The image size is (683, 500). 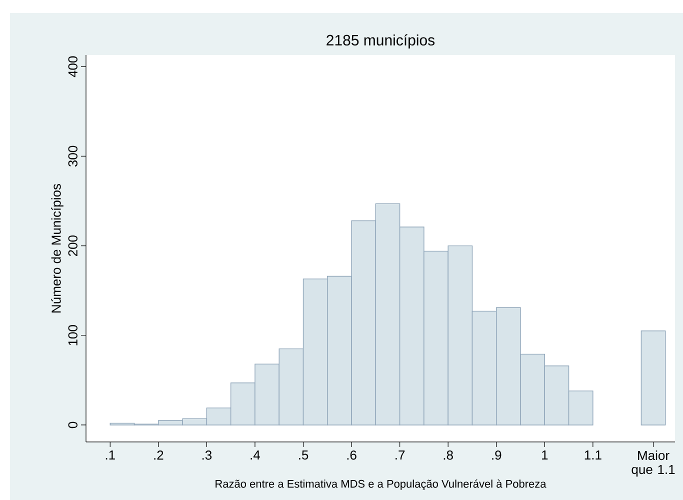 I want to click on x-tick-label: 1, so click(x=545, y=455).